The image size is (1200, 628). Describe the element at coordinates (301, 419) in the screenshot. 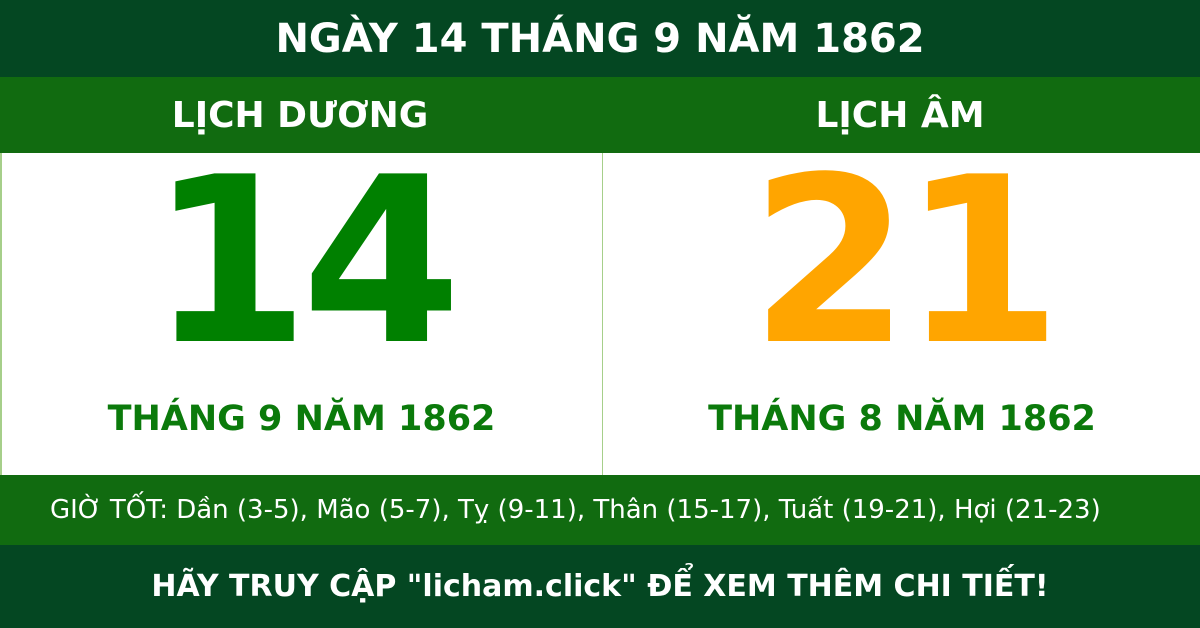

I see `solar-month-year: THÁNG 9 NĂM 1862` at that location.